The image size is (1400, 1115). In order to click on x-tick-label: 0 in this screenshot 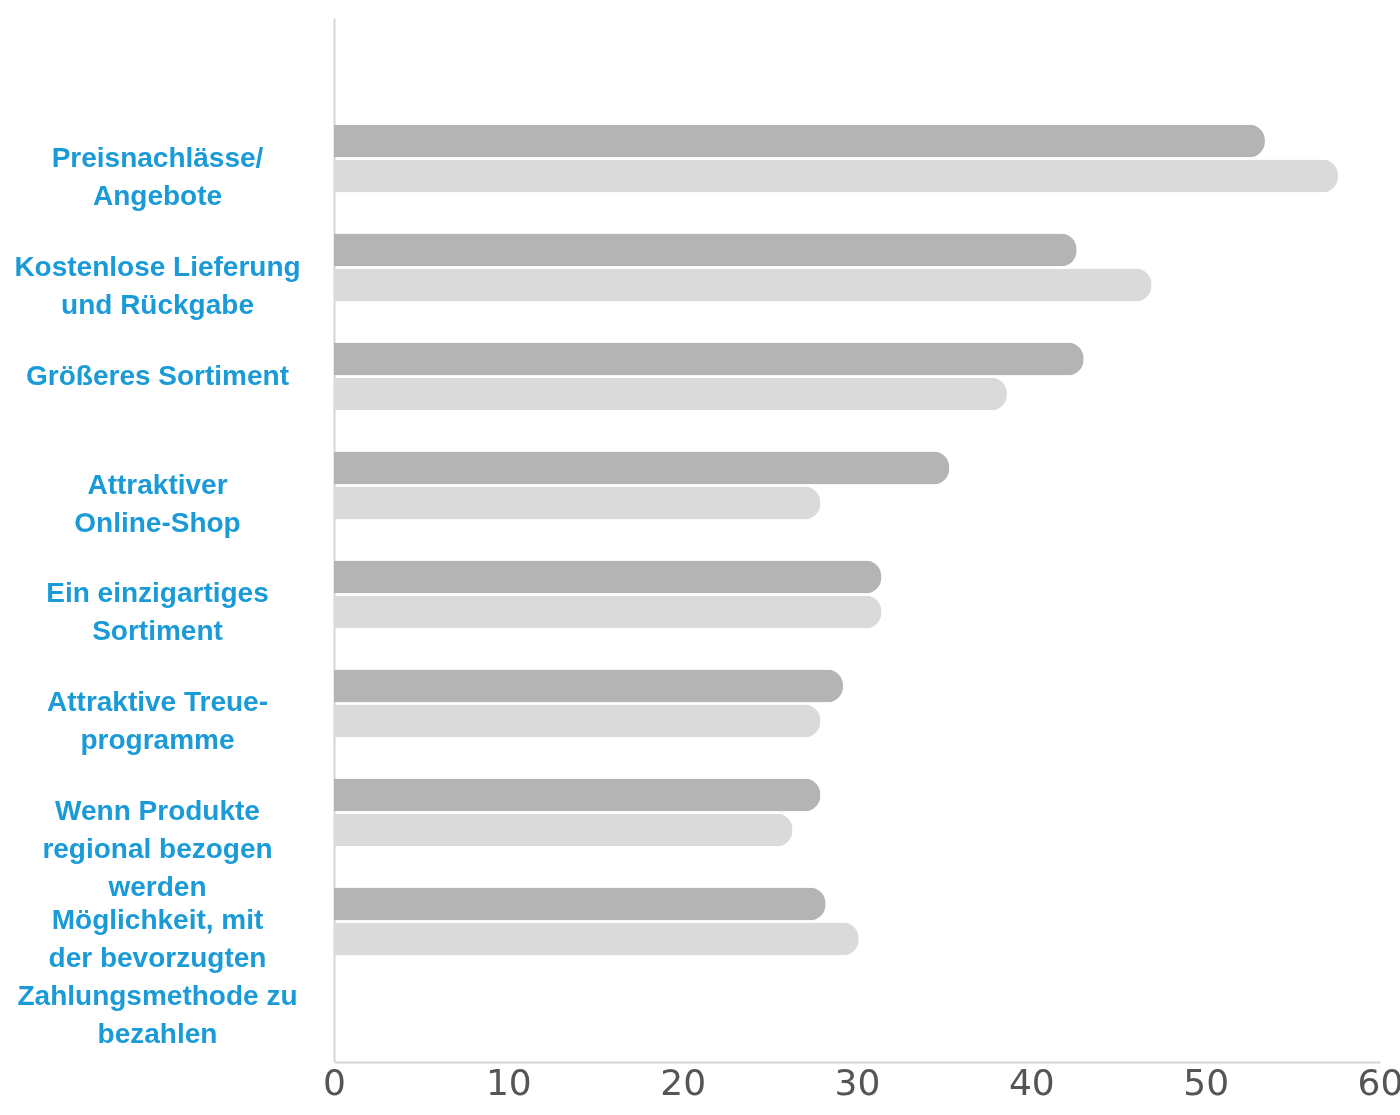, I will do `click(334, 1082)`.